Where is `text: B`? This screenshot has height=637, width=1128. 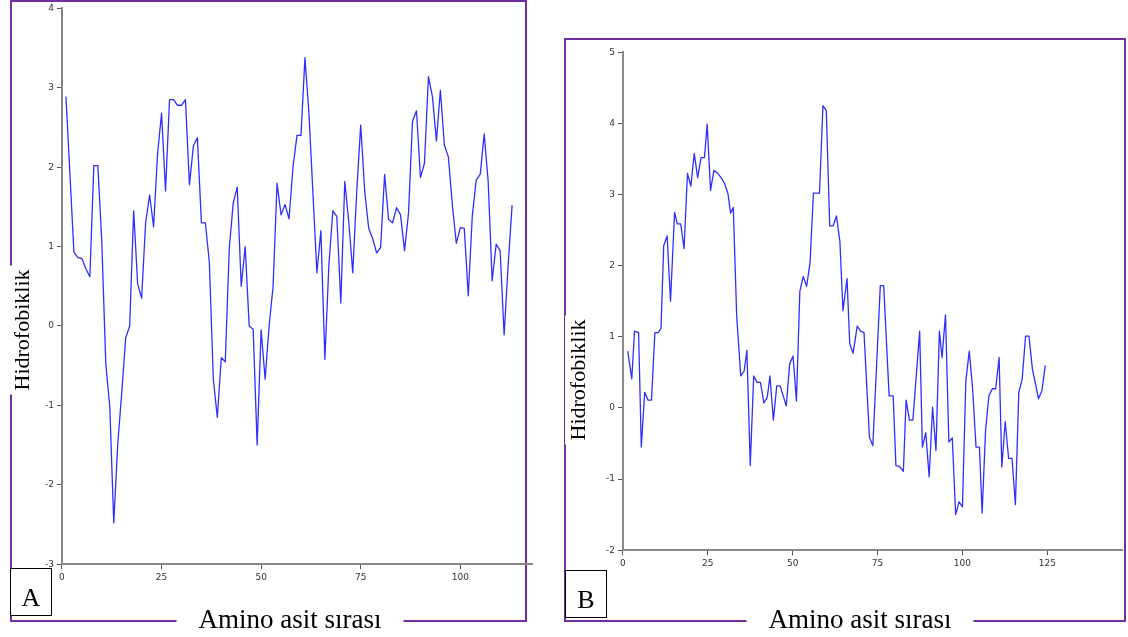
text: B is located at coordinates (586, 594).